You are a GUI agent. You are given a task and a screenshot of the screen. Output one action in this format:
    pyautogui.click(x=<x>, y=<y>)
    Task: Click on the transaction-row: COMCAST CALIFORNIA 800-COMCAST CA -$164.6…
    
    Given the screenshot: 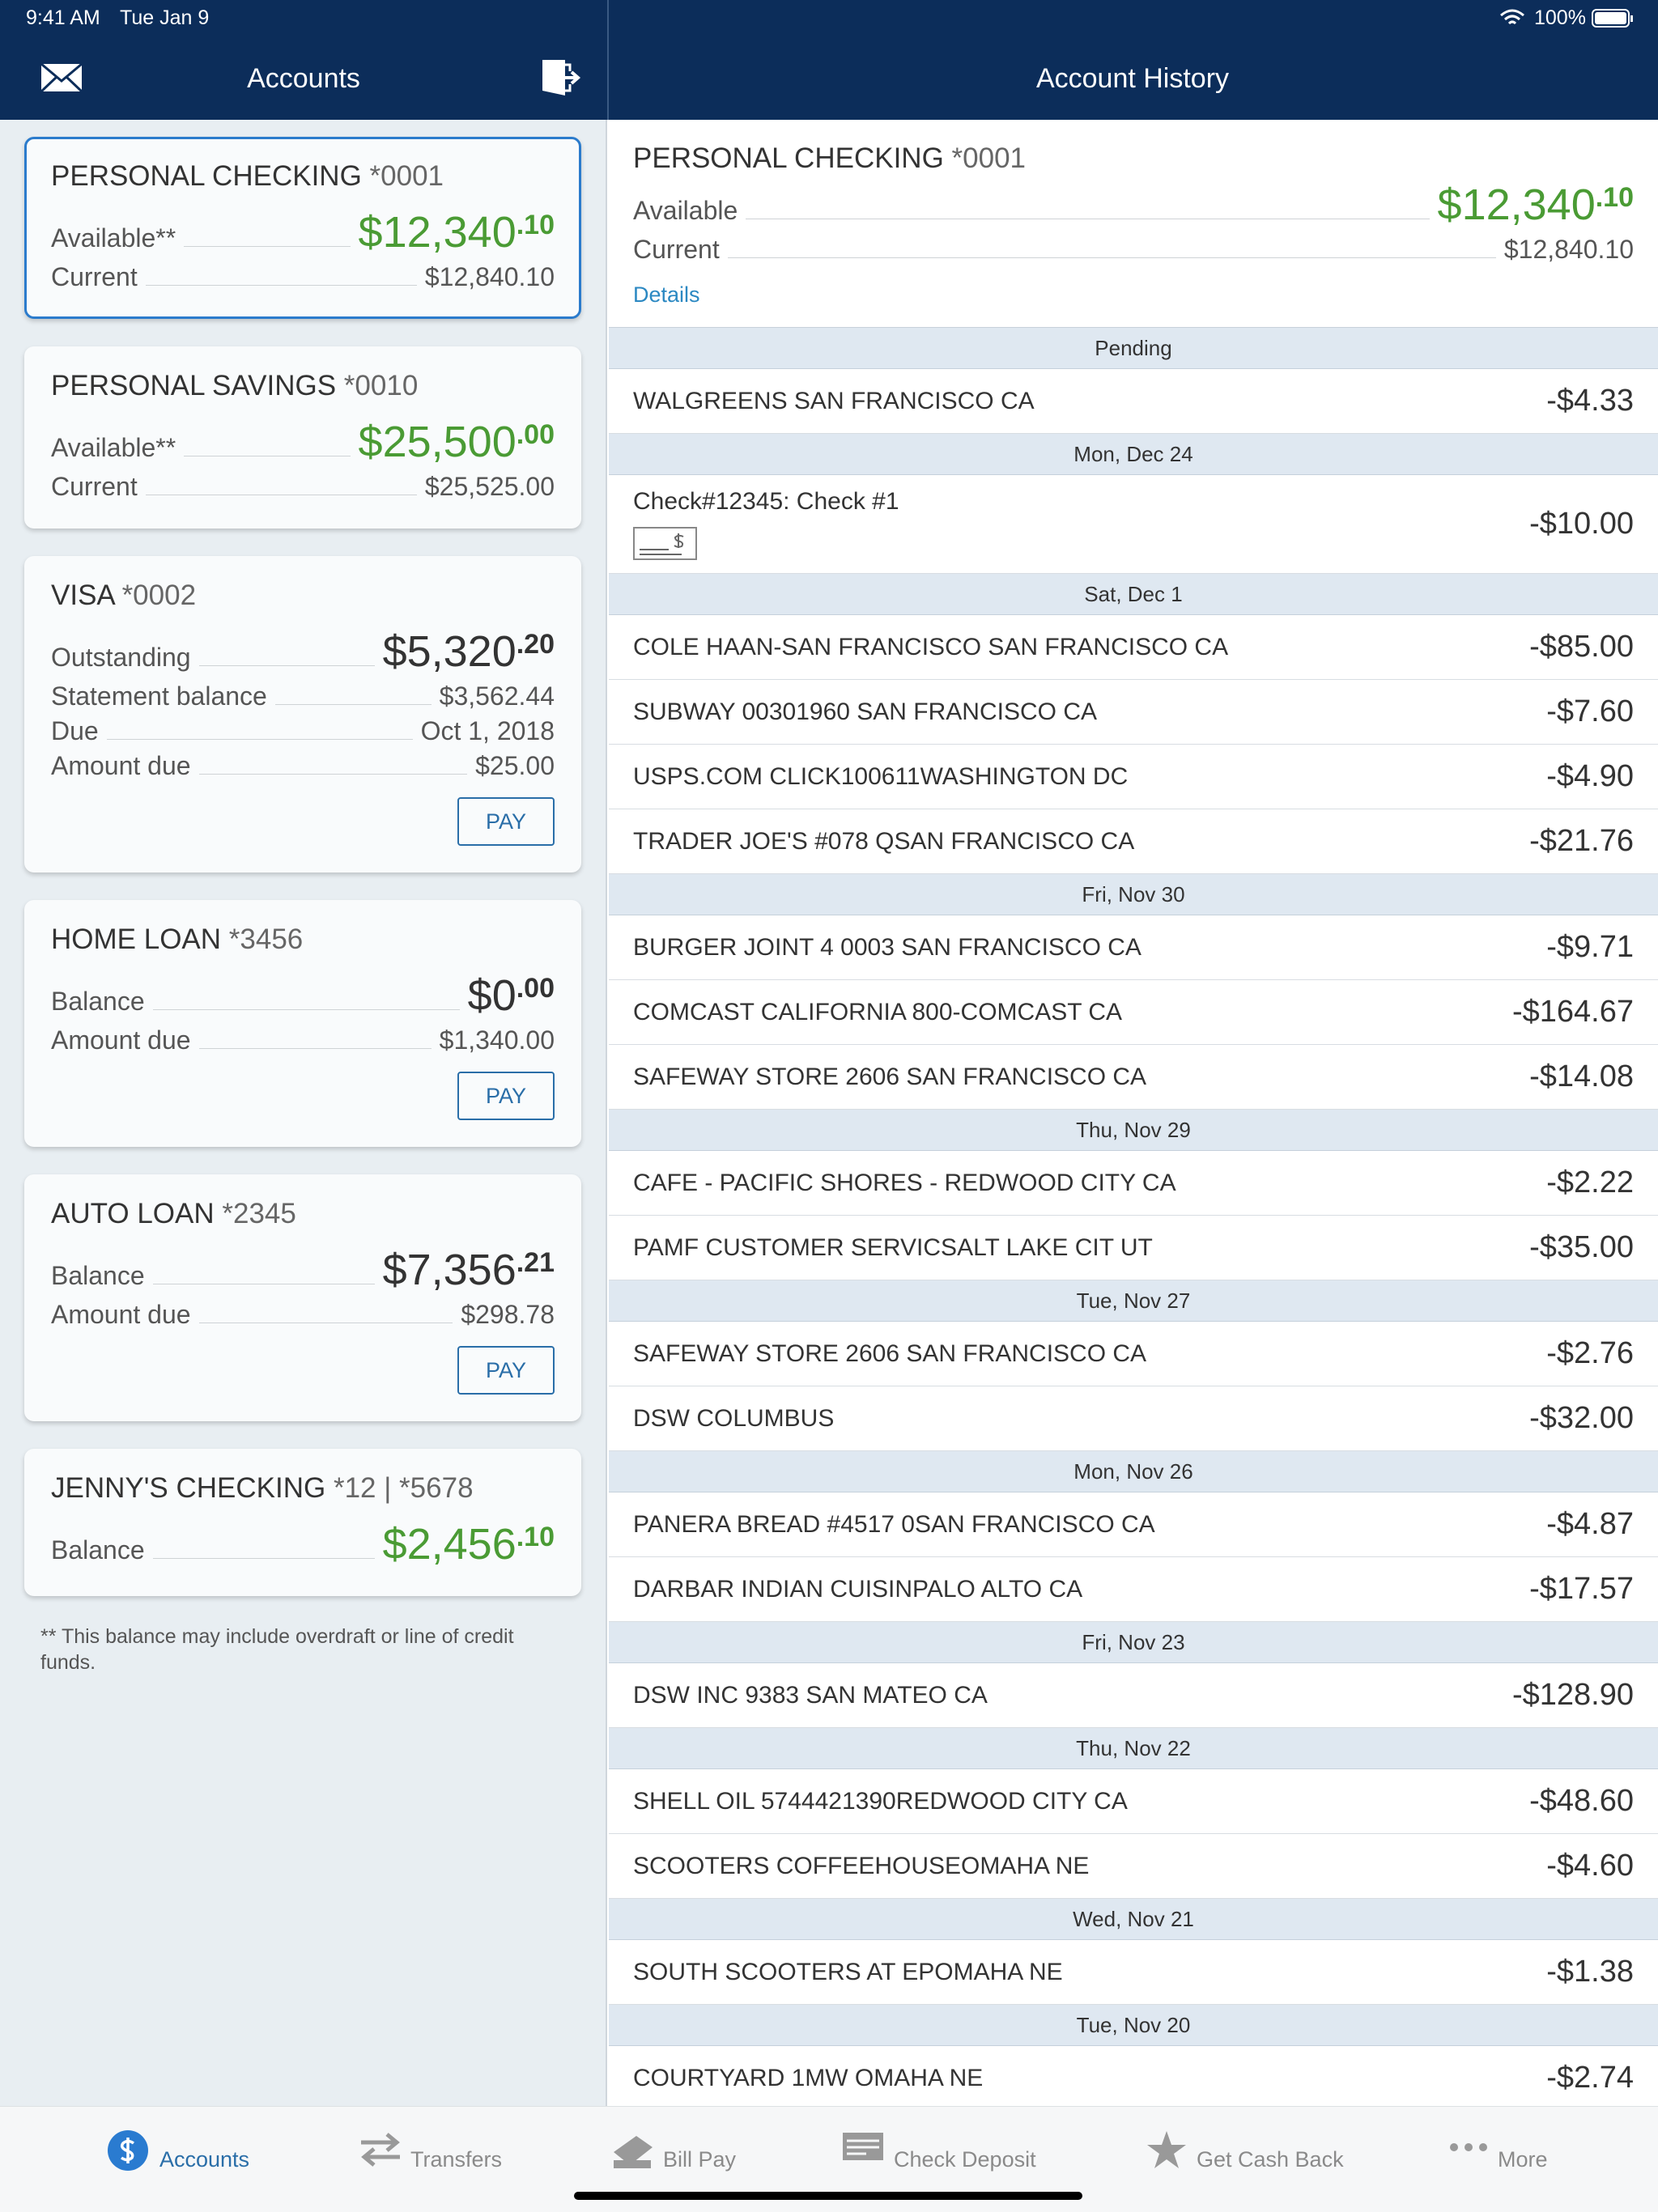 What is the action you would take?
    pyautogui.click(x=1133, y=1012)
    